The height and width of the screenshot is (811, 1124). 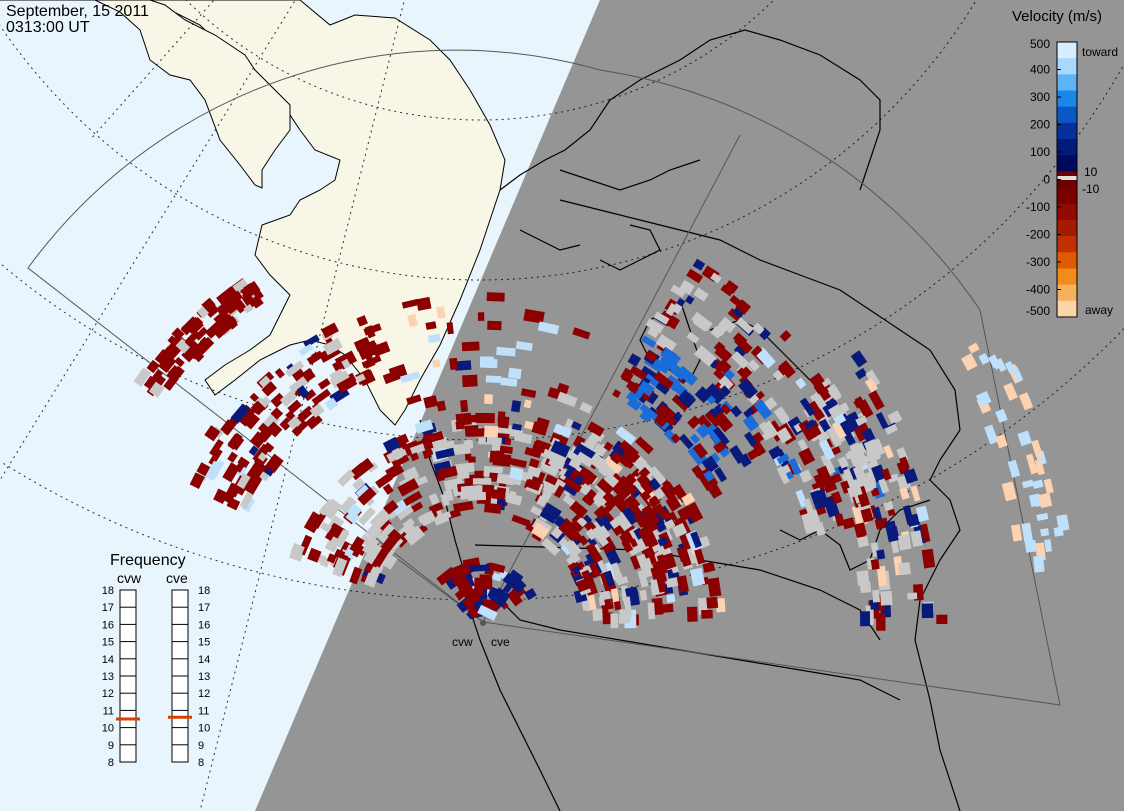 What do you see at coordinates (1040, 70) in the screenshot?
I see `colorbar-tick-label: 400` at bounding box center [1040, 70].